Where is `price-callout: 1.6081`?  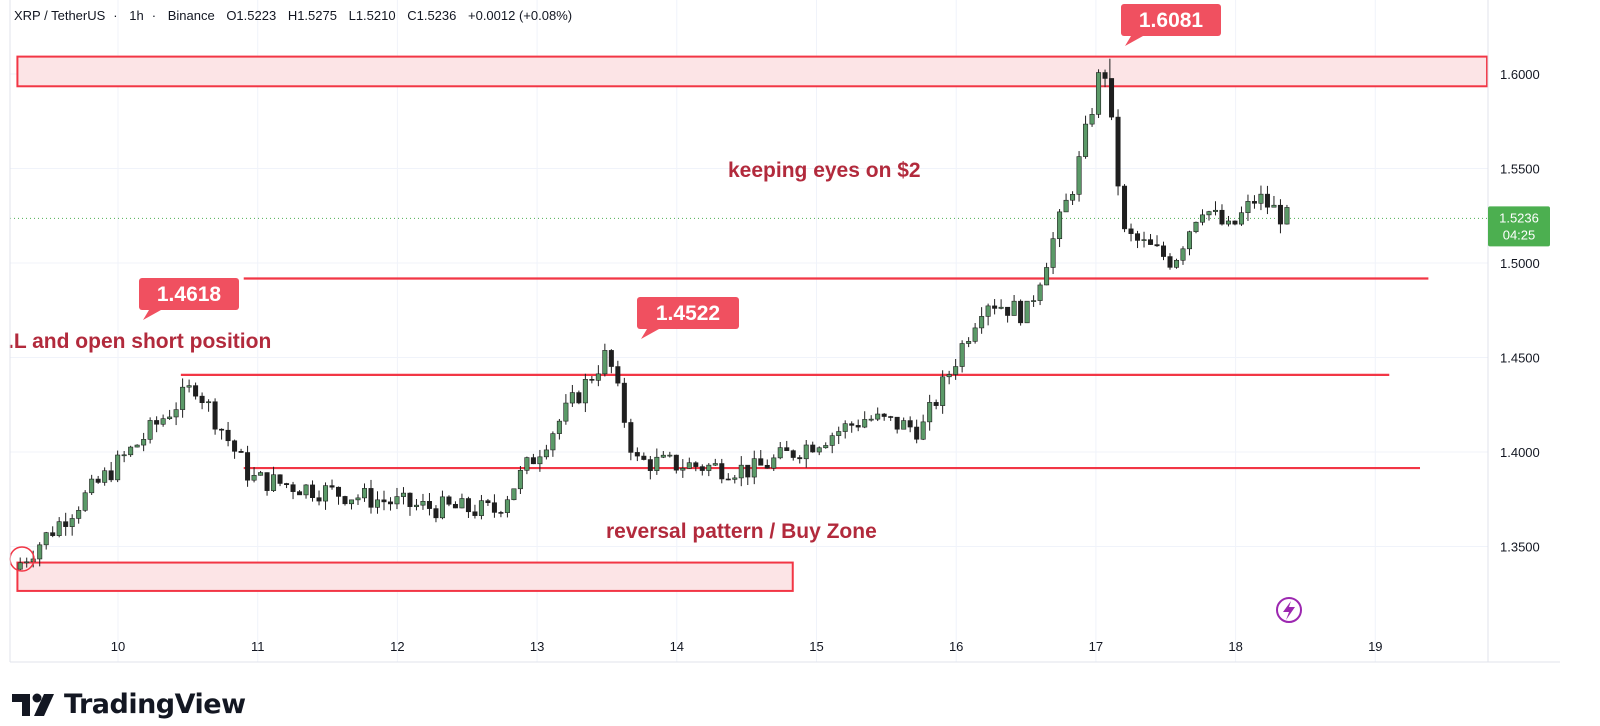
price-callout: 1.6081 is located at coordinates (1171, 25).